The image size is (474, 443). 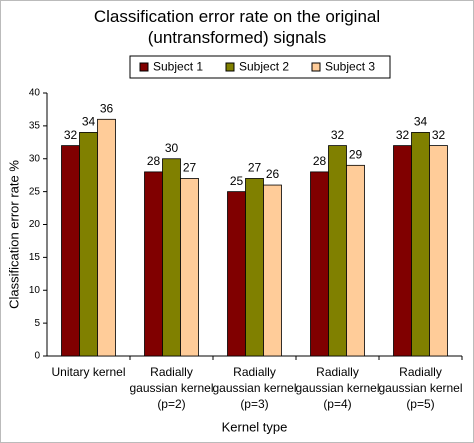 I want to click on x-tick-label: Radially gaussian kernel (p=3), so click(x=254, y=388).